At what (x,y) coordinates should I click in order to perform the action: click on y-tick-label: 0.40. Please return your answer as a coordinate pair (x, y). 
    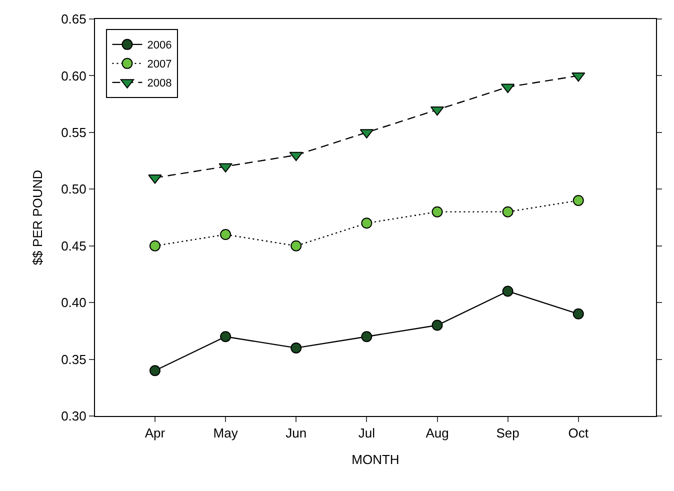
    Looking at the image, I should click on (73, 302).